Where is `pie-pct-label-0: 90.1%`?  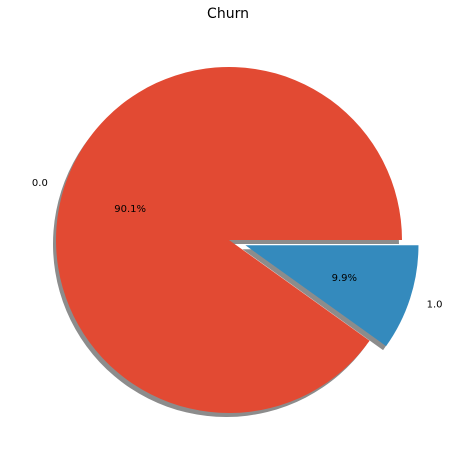
pie-pct-label-0: 90.1% is located at coordinates (130, 209).